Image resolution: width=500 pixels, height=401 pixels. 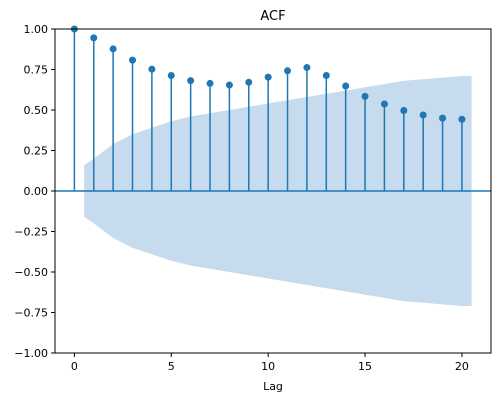 I want to click on y-tick-label: 0.00, so click(x=36, y=191).